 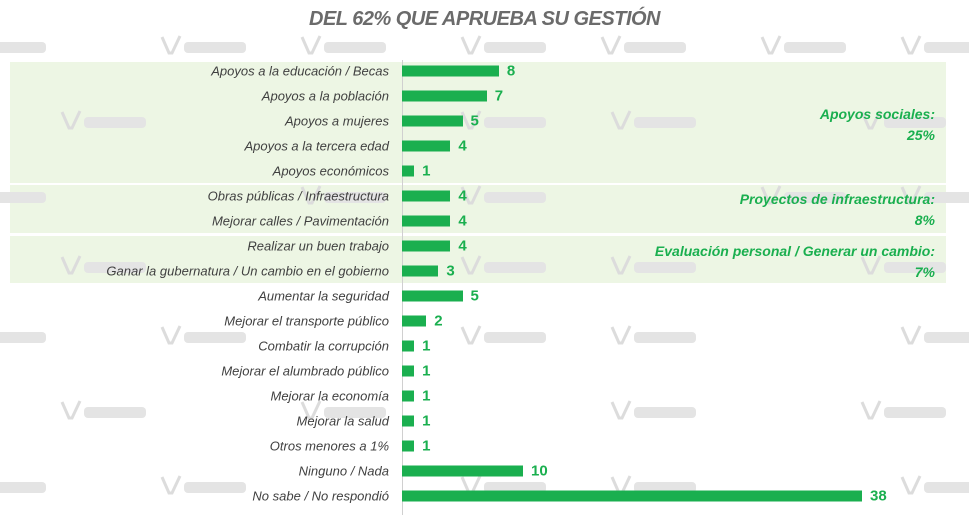 I want to click on category-label: Mejorar la salud, so click(x=343, y=421).